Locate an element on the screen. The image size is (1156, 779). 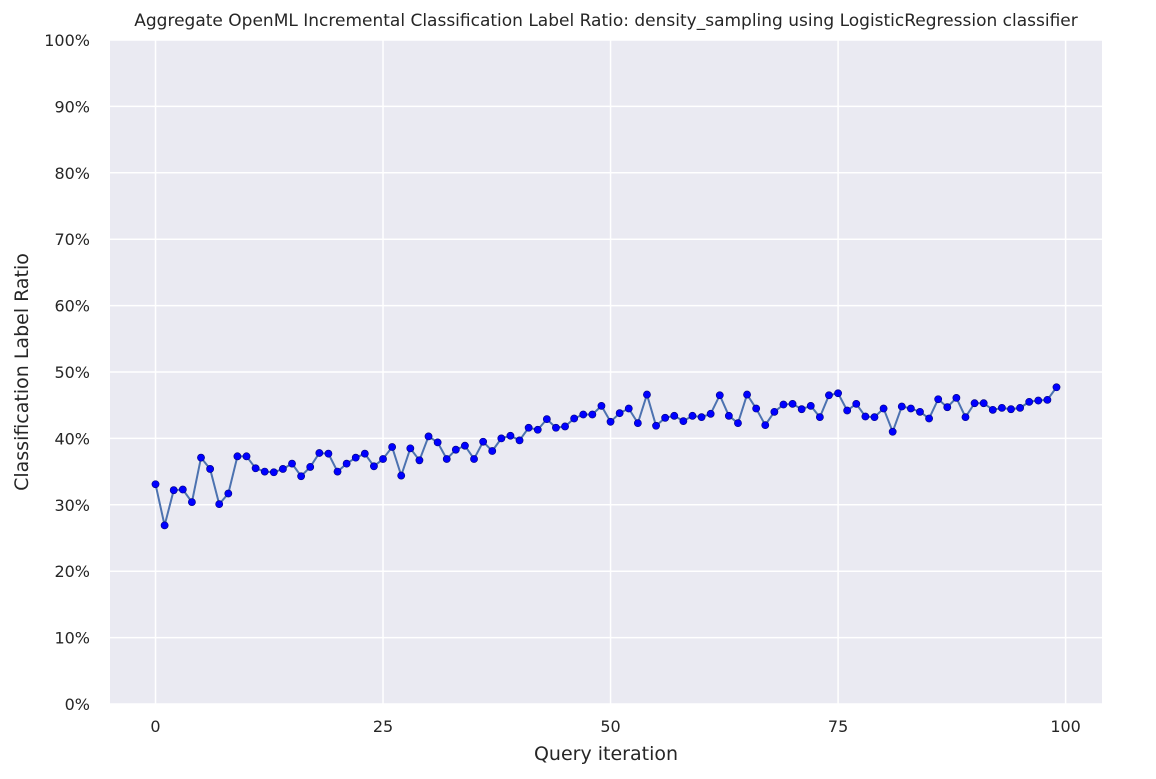
x-tick-label: 100 is located at coordinates (1065, 726).